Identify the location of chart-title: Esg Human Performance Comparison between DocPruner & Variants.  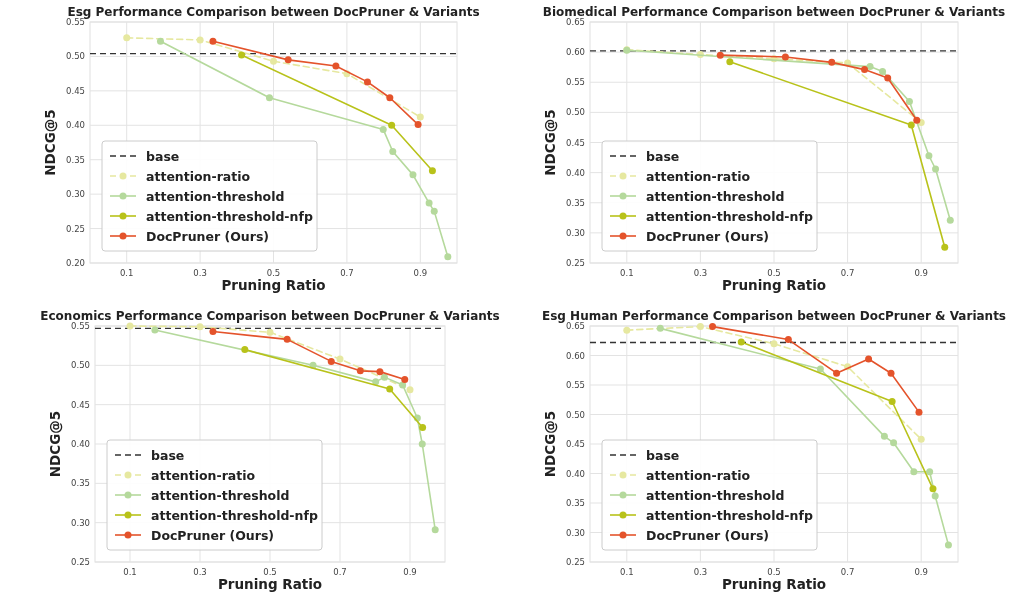
(774, 316).